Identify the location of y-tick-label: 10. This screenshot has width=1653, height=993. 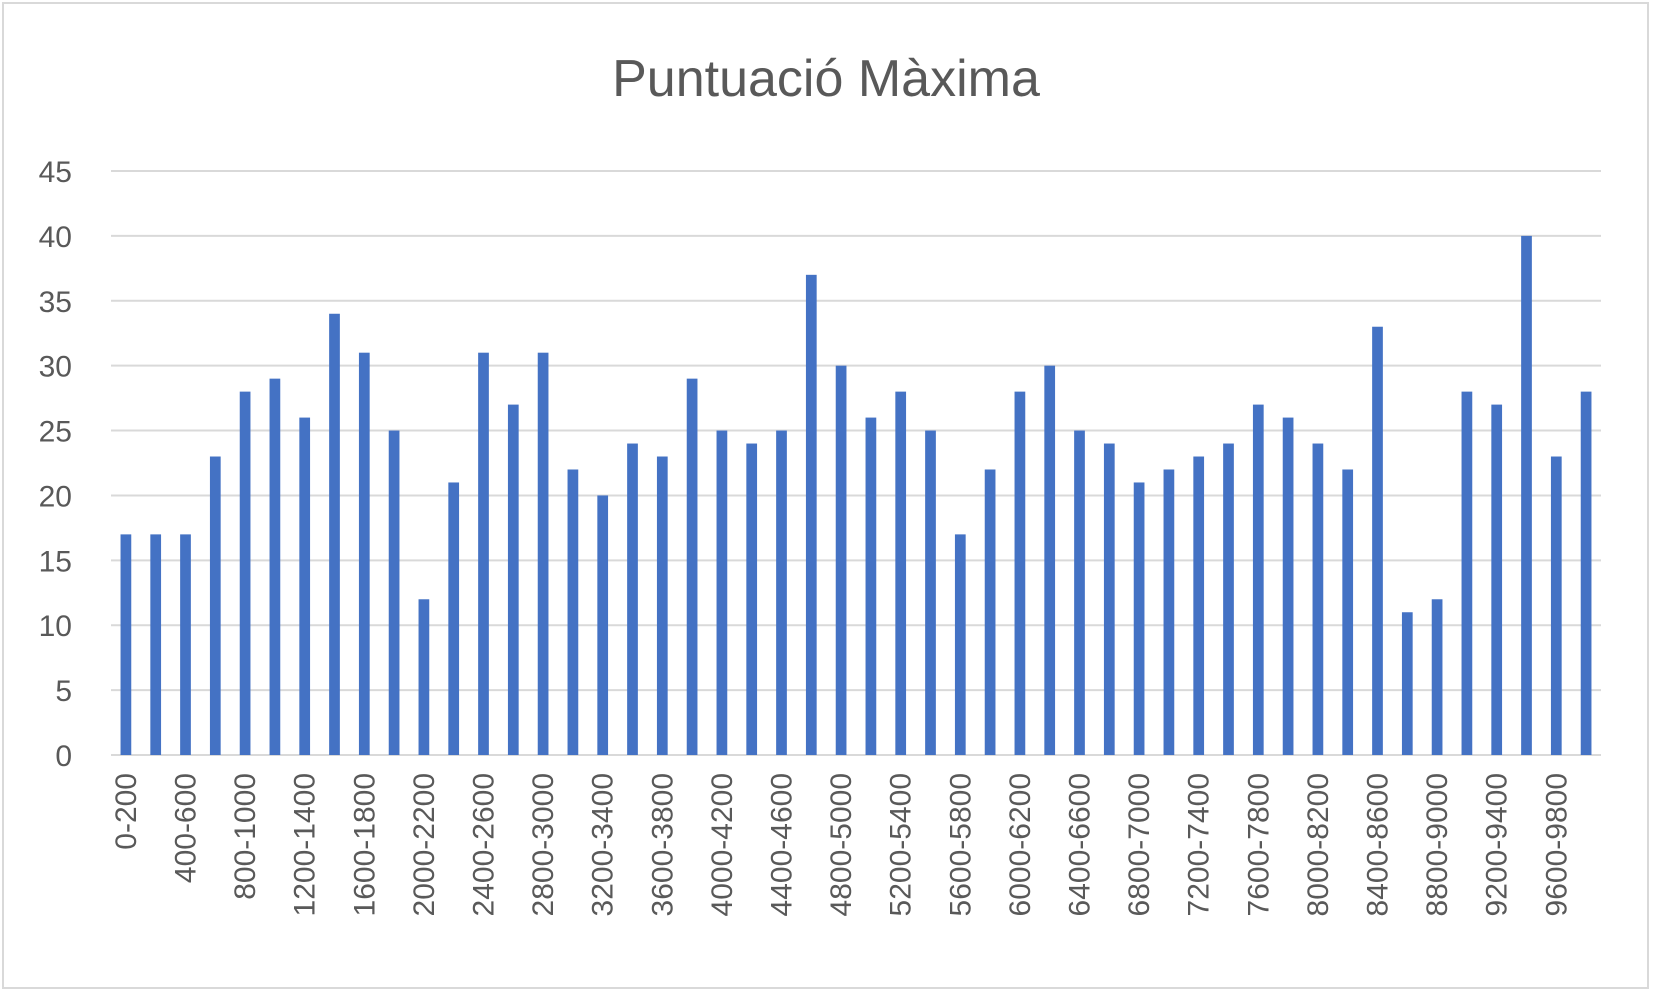
(55, 626).